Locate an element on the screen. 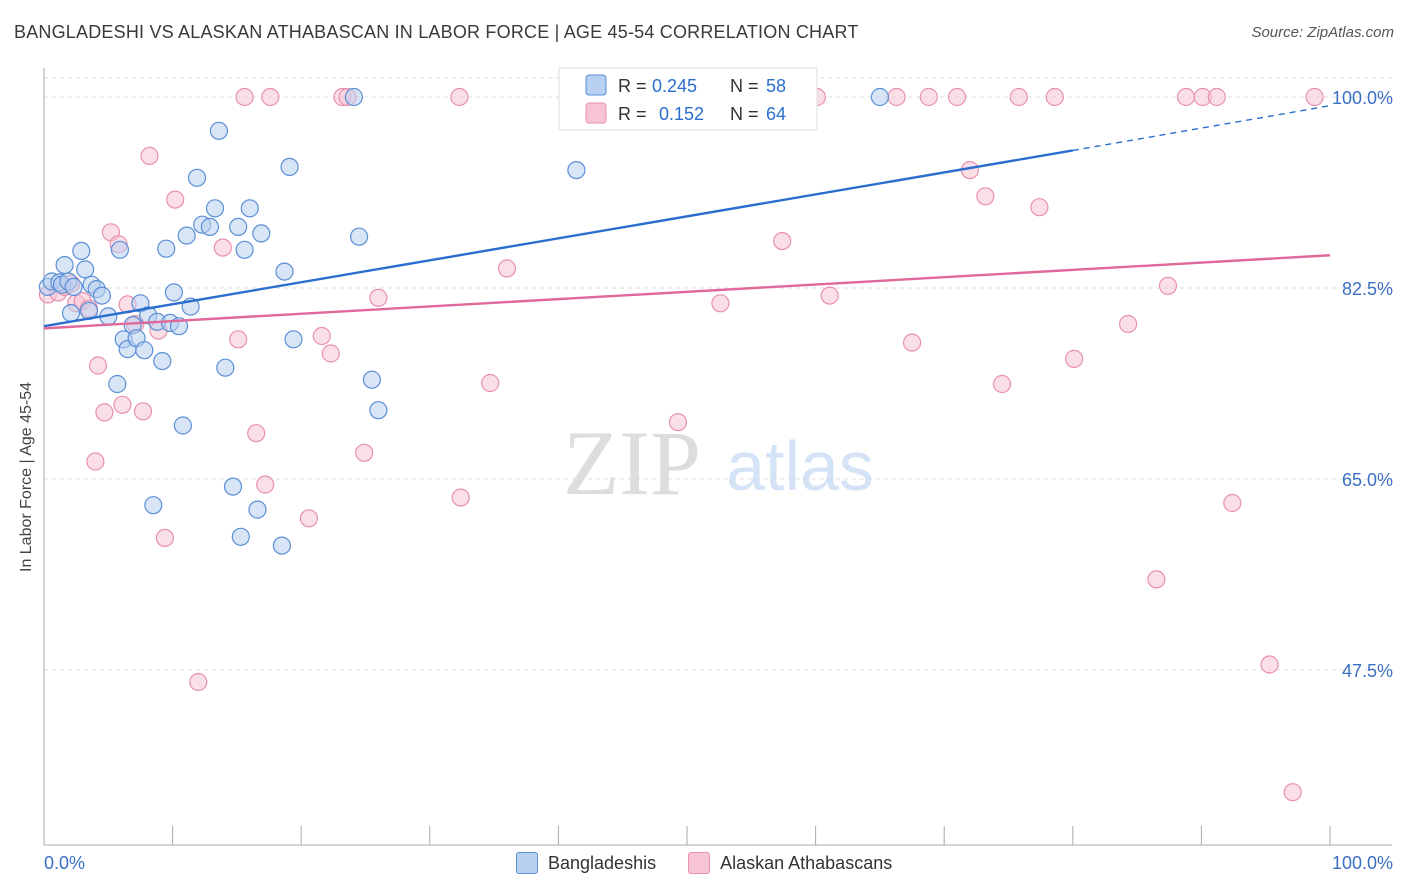  legend-item-alaskan-athabascans: Alaskan Athabascans is located at coordinates (790, 863).